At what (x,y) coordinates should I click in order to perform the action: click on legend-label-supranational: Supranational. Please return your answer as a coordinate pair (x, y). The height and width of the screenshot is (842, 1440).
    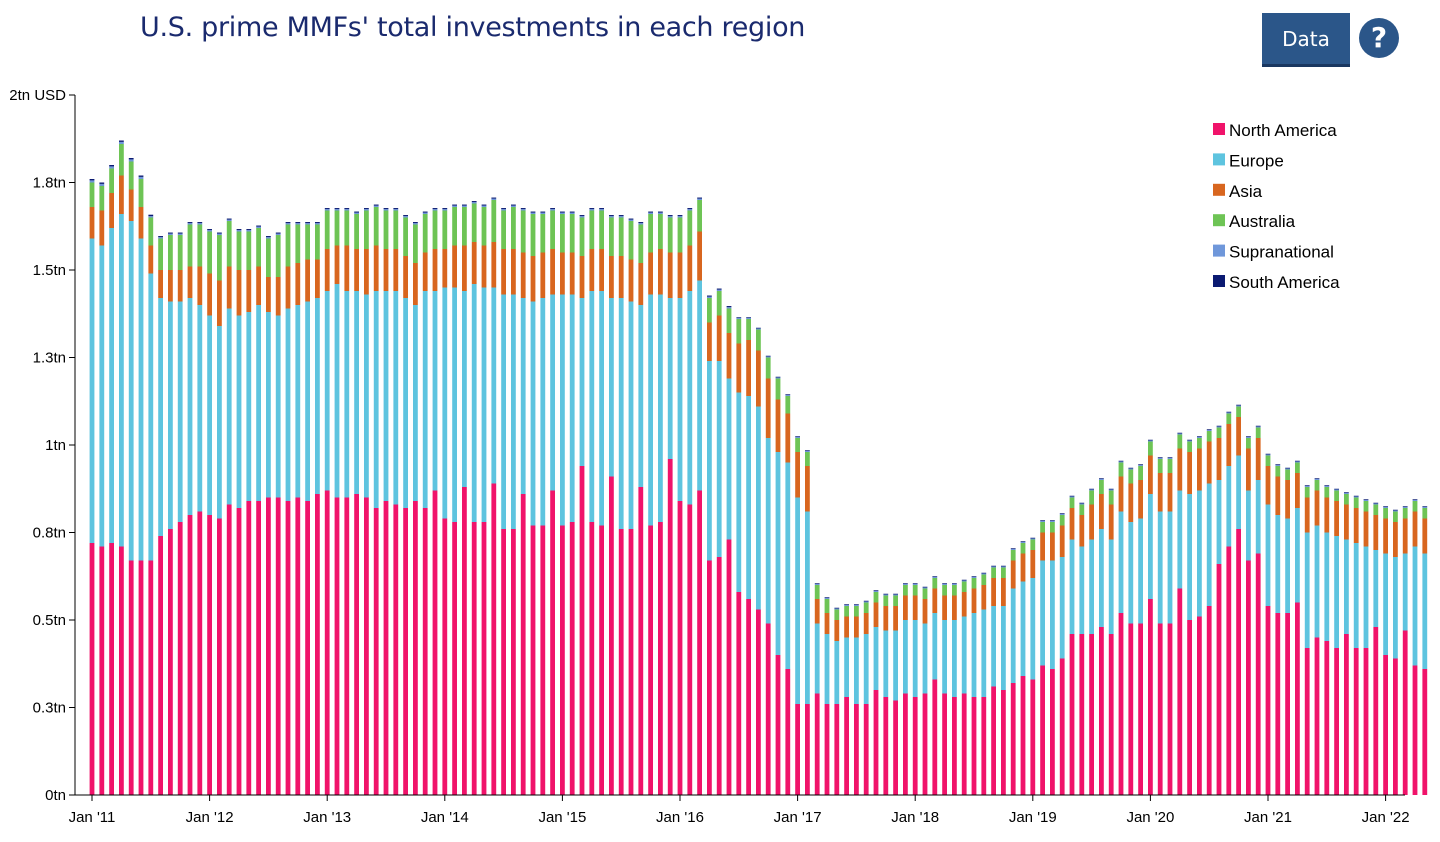
    Looking at the image, I should click on (1281, 252).